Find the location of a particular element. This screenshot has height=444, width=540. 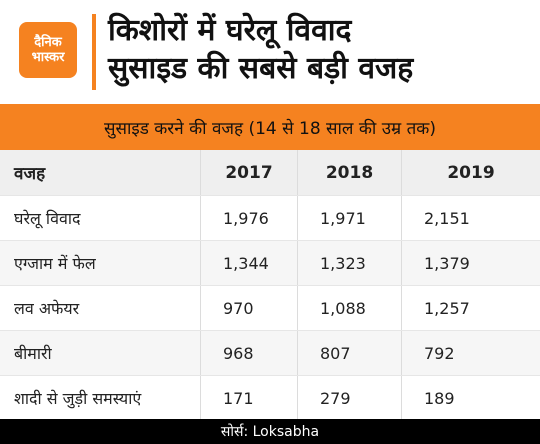

value-2019: 2,151 is located at coordinates (470, 218).